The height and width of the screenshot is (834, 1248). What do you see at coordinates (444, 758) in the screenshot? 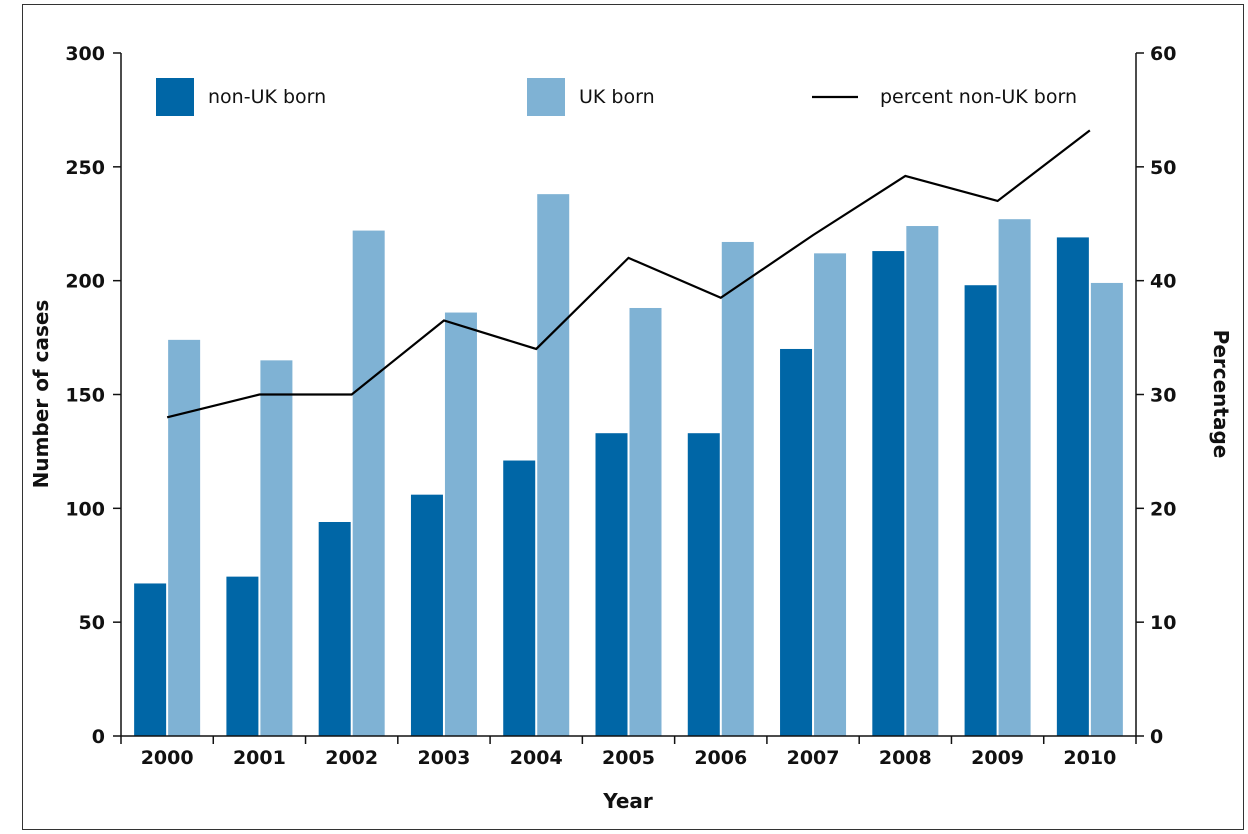
I see `x-tick-label-2003: 2003` at bounding box center [444, 758].